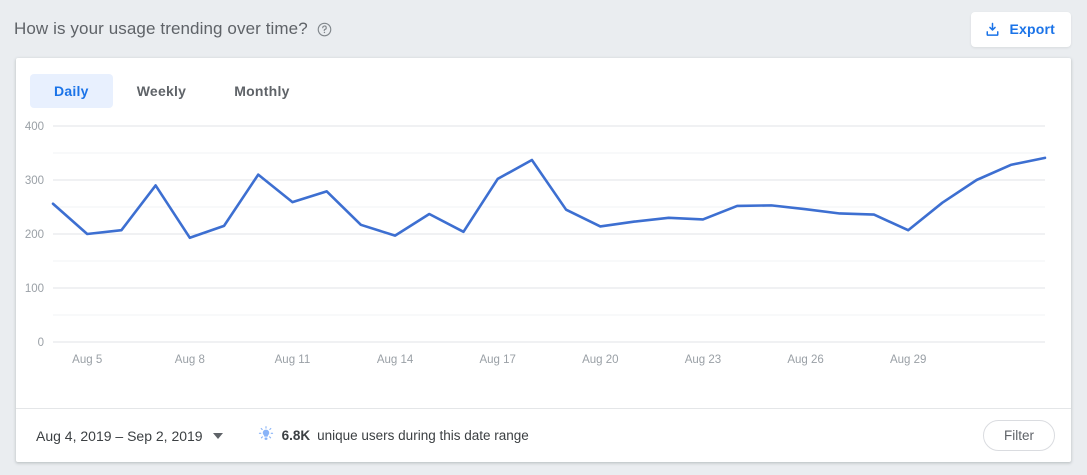 This screenshot has height=475, width=1087. Describe the element at coordinates (34, 289) in the screenshot. I see `svg-text: 100` at that location.